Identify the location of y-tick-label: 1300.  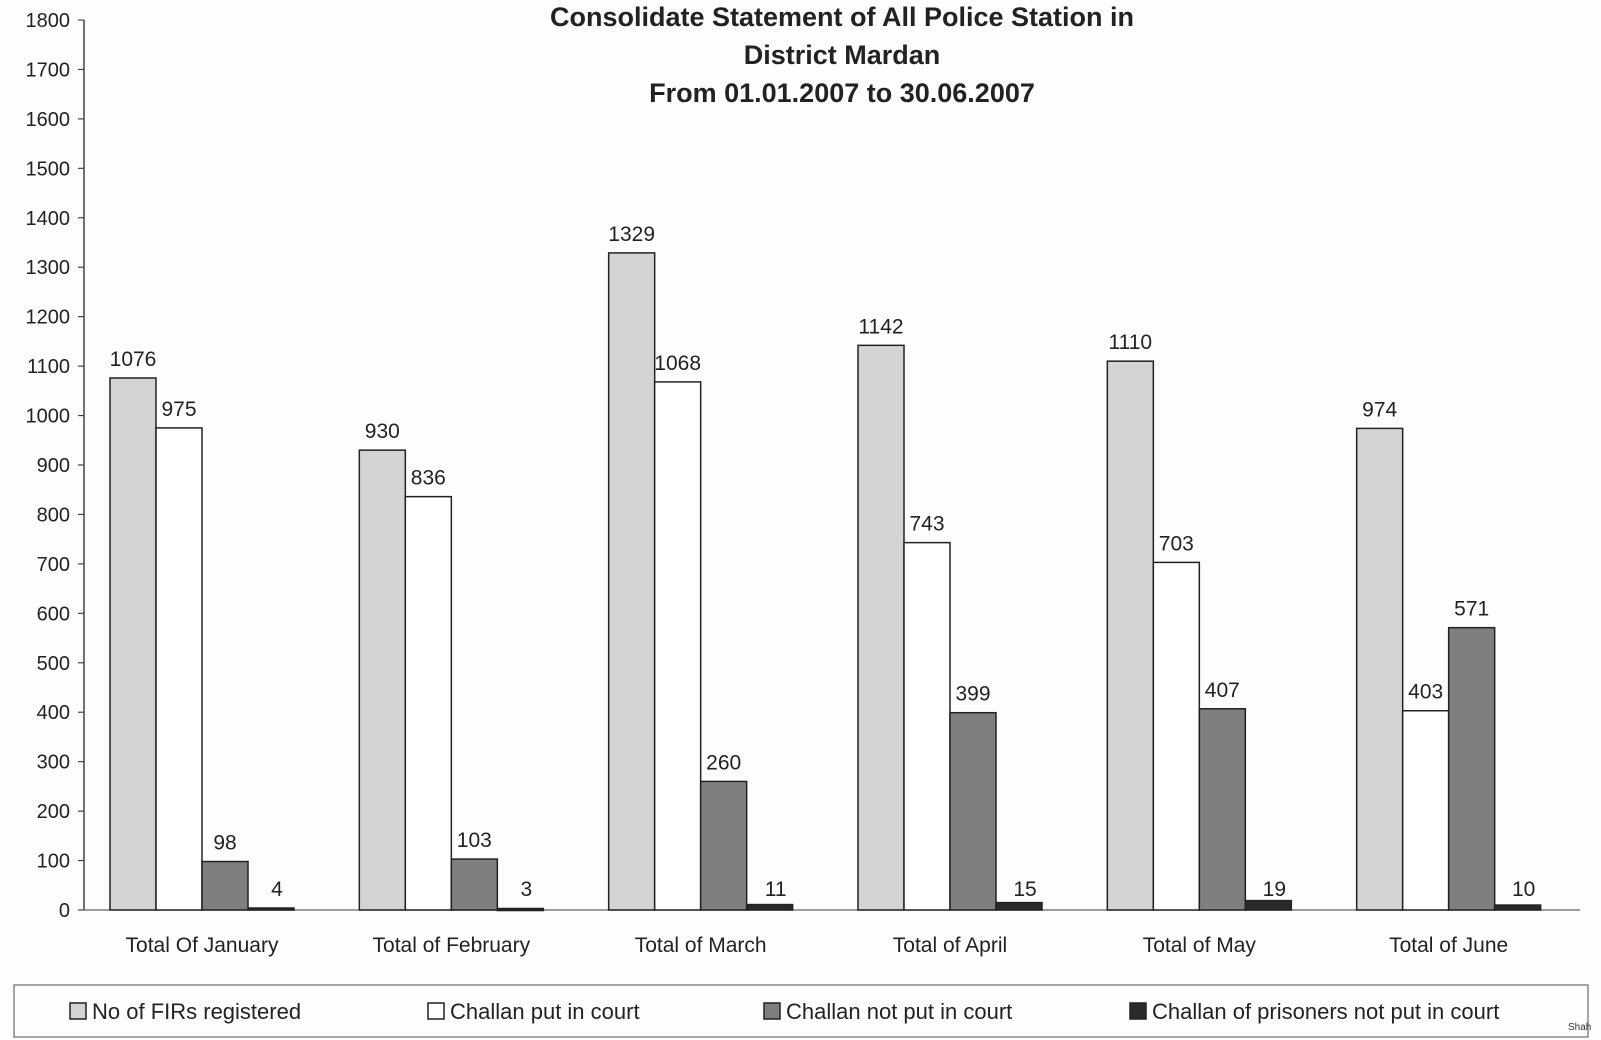
(48, 268).